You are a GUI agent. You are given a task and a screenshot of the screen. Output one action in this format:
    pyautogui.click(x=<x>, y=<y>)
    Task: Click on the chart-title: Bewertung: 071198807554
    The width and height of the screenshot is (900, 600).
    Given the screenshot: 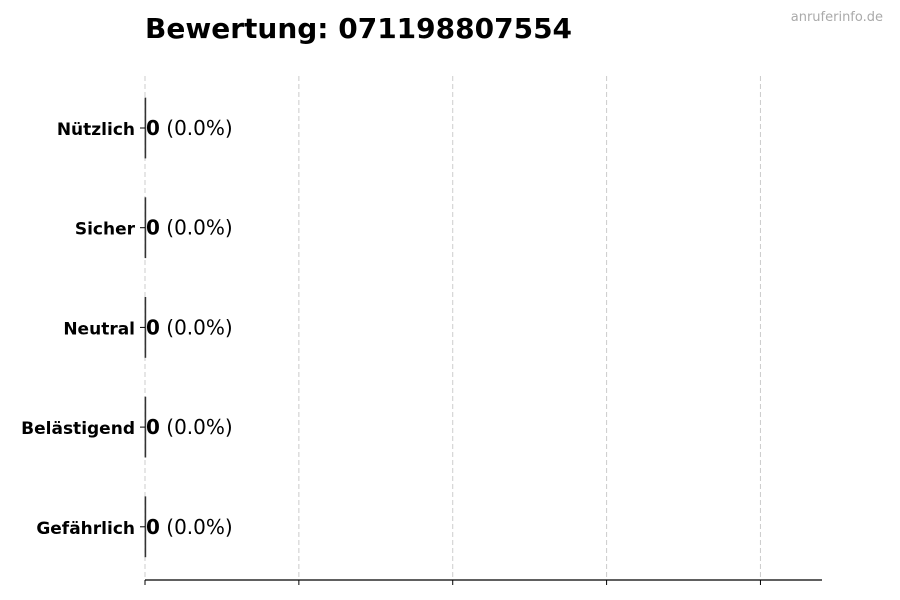 What is the action you would take?
    pyautogui.click(x=359, y=28)
    